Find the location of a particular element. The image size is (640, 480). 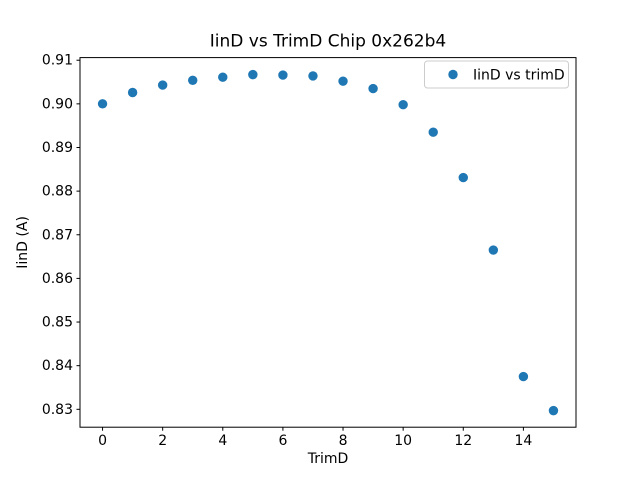

y-tick-label: 0.90 is located at coordinates (57, 104).